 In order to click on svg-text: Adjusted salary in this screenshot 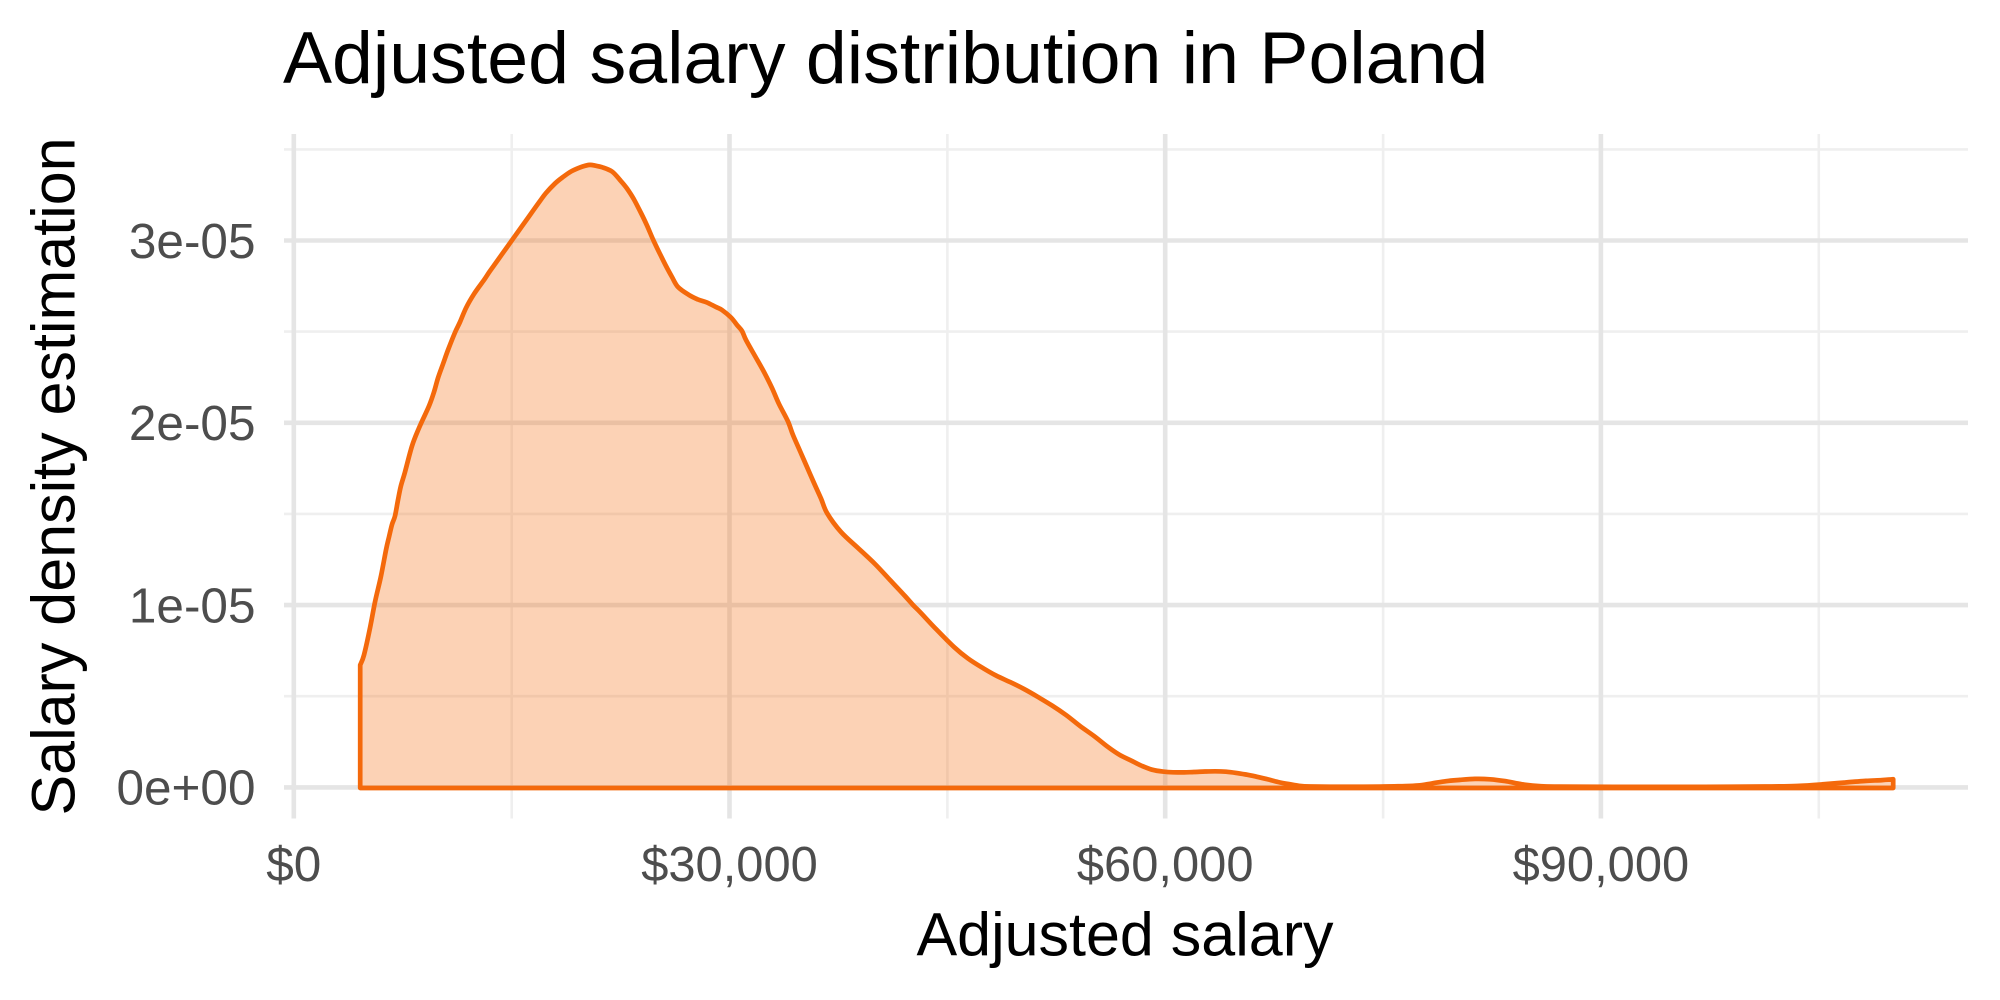, I will do `click(1125, 935)`.